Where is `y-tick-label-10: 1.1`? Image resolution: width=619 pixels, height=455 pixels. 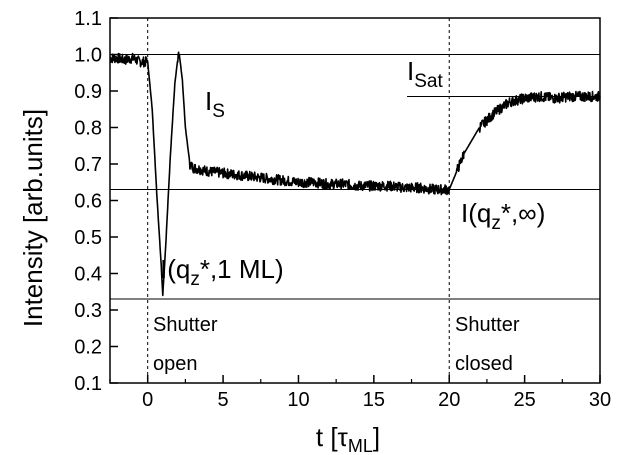 y-tick-label-10: 1.1 is located at coordinates (88, 19).